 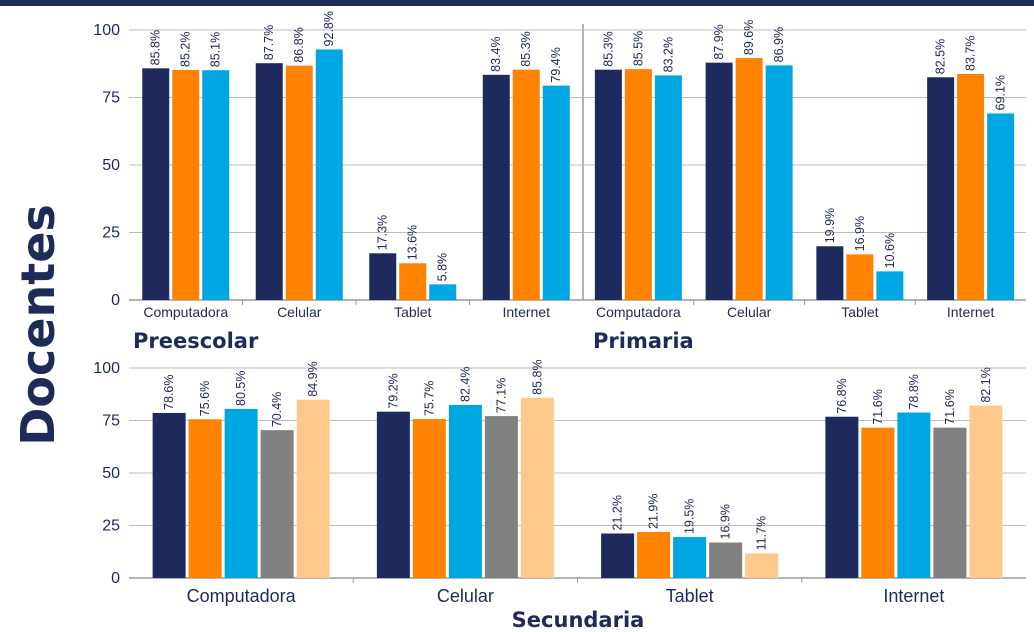 I want to click on chart-title: Primaria, so click(x=643, y=341).